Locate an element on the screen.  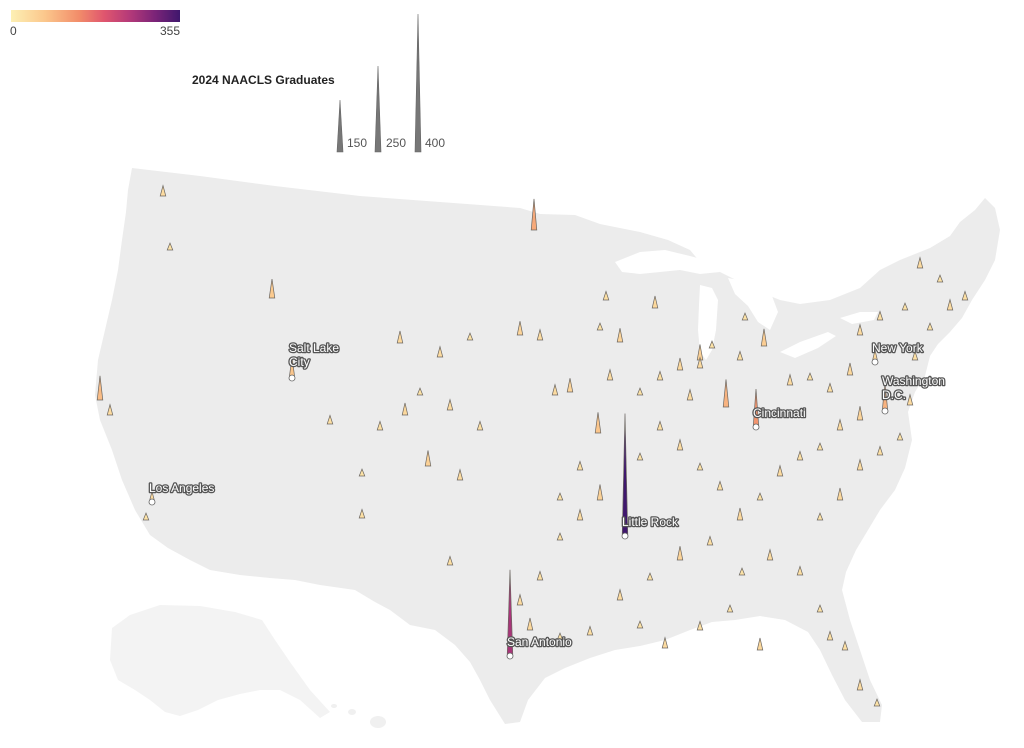
lake-ontario is located at coordinates (859, 318).